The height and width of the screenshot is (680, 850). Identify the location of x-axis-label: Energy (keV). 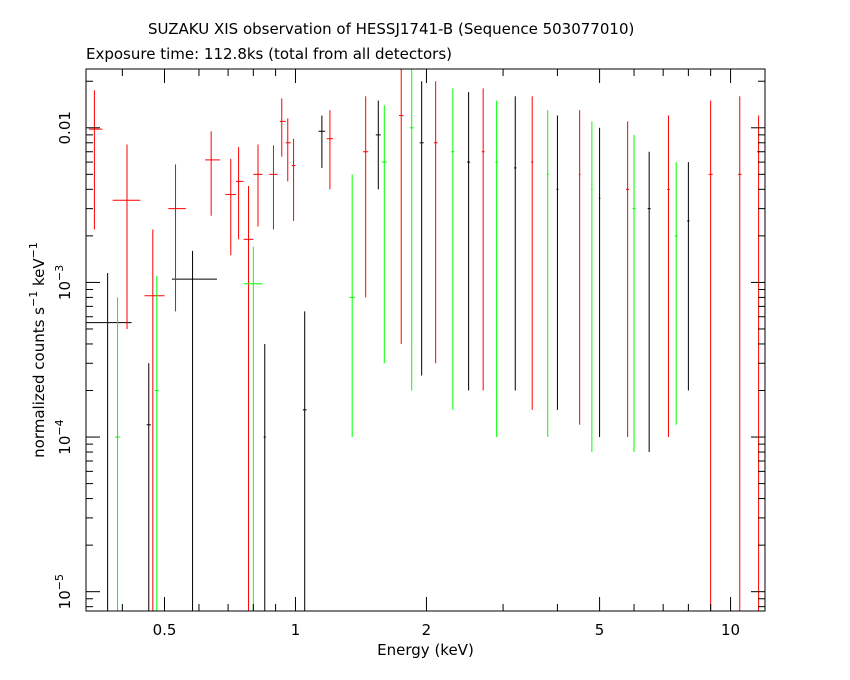
(425, 650).